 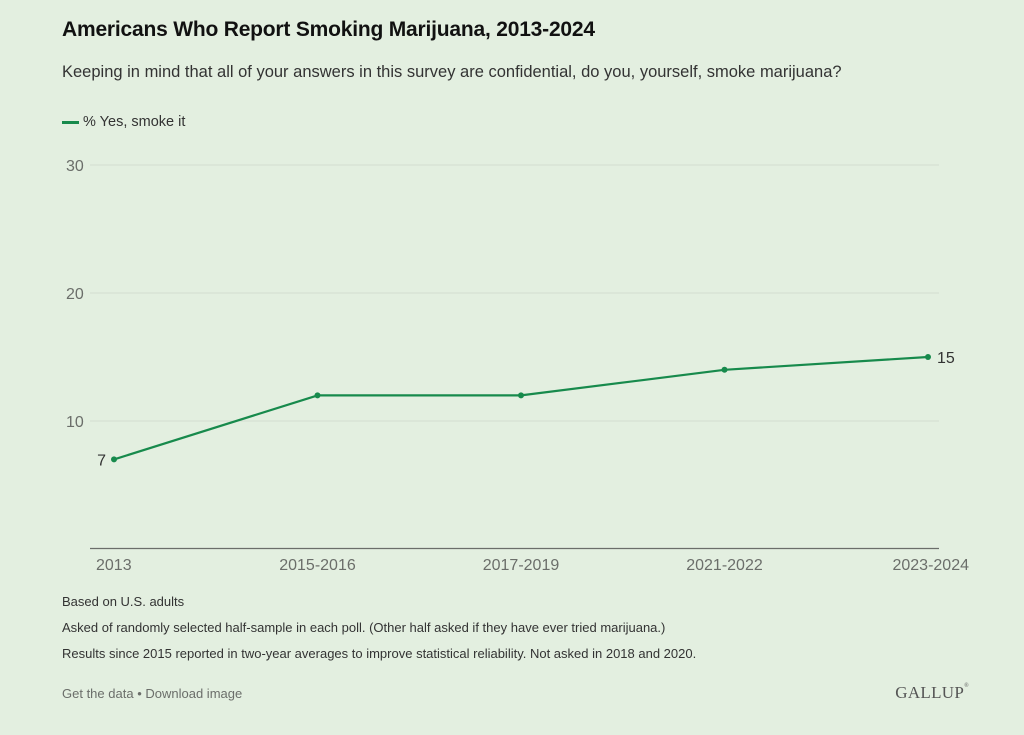 I want to click on data-label: 7, so click(x=101, y=460).